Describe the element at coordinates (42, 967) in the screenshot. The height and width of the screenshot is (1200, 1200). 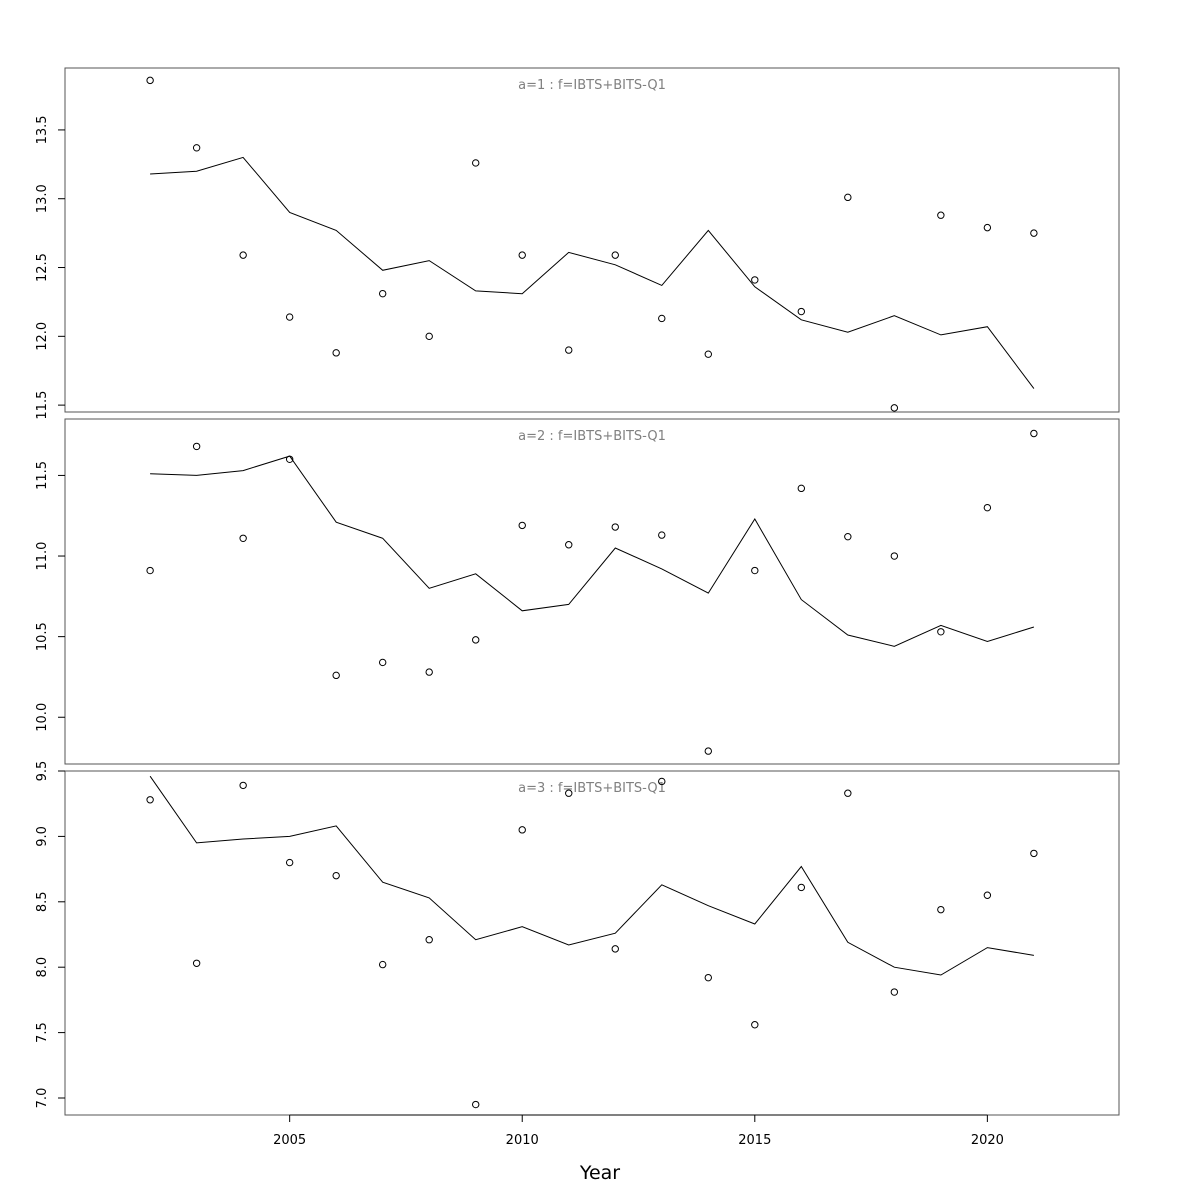
I see `y-tick-label: 8.0` at that location.